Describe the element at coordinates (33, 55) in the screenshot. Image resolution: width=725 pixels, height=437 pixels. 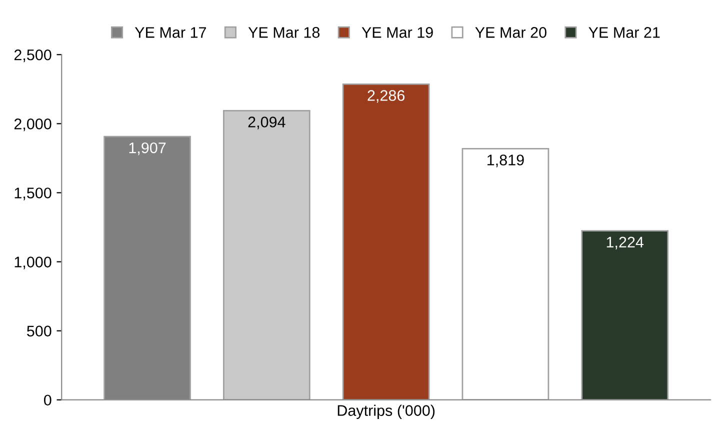
I see `y-tick-label: 2,500` at that location.